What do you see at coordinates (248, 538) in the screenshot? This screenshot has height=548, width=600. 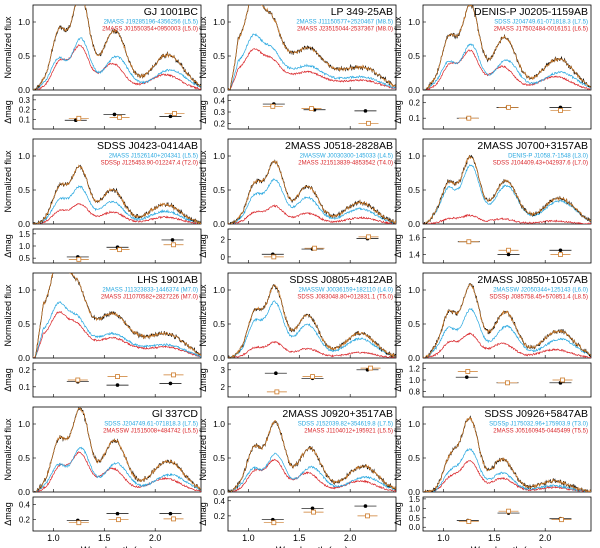 I see `x-tick-label: 1.0` at bounding box center [248, 538].